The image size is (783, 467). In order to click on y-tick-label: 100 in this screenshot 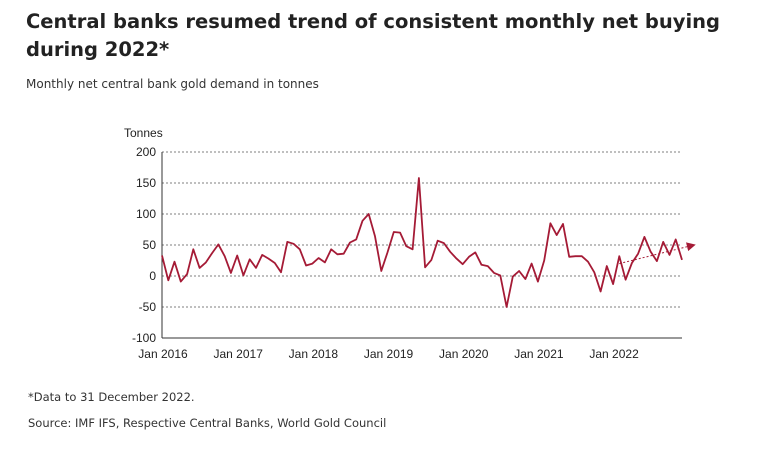, I will do `click(146, 214)`.